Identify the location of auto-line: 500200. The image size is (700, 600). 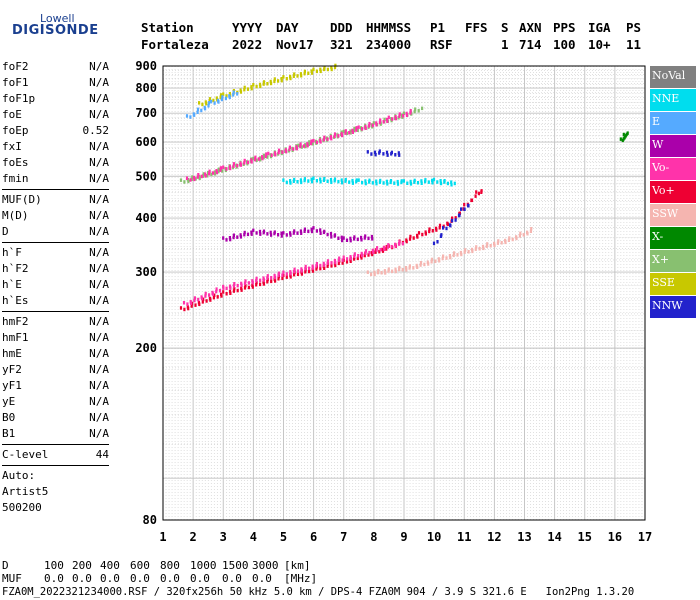
(22, 507).